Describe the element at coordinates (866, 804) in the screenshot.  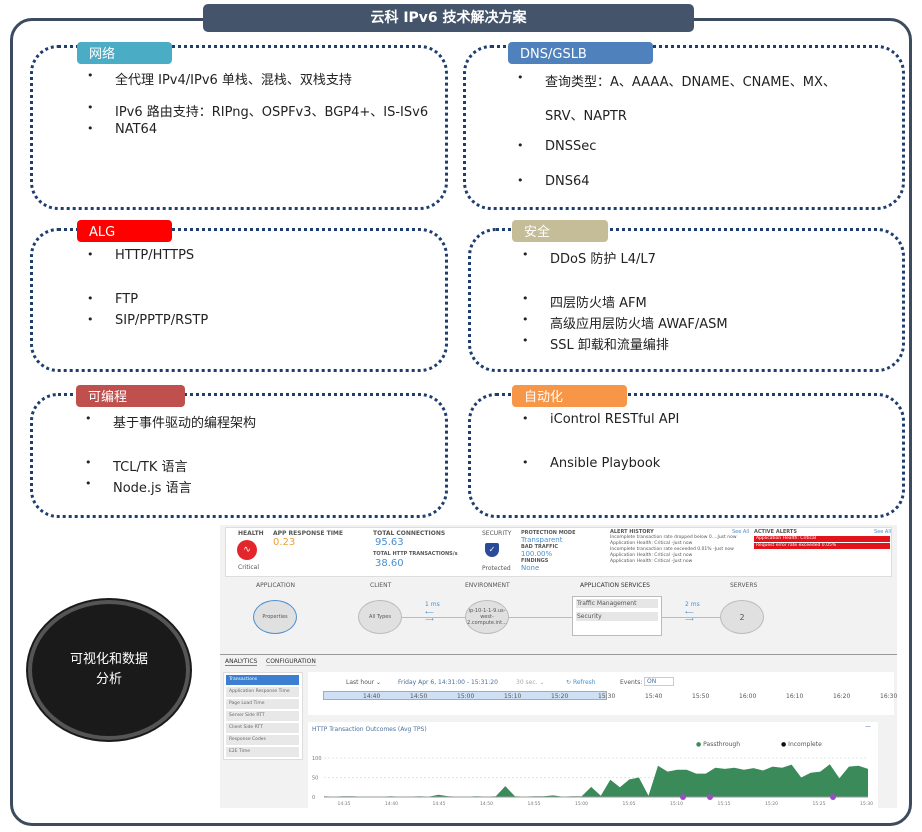
I see `x-tick-label: 15:30` at that location.